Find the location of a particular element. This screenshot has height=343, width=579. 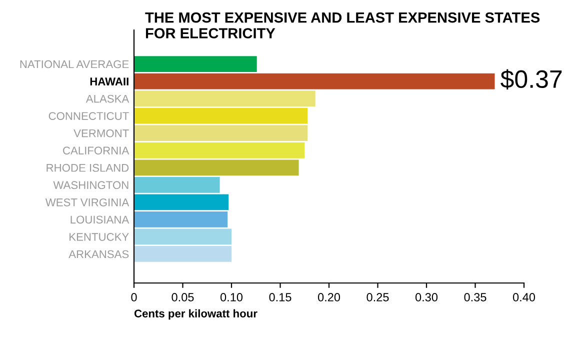

x-tick-label: 0.40 is located at coordinates (524, 297).